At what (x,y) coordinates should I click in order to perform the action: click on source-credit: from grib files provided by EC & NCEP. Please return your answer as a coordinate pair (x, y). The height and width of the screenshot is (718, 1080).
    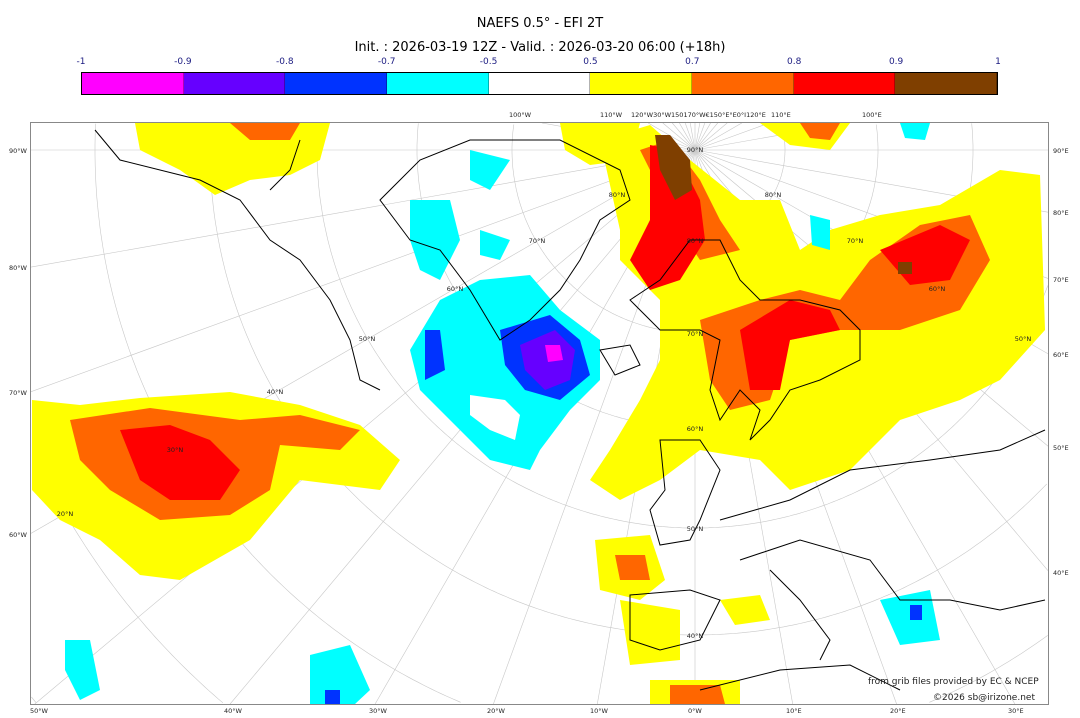
    Looking at the image, I should click on (953, 682).